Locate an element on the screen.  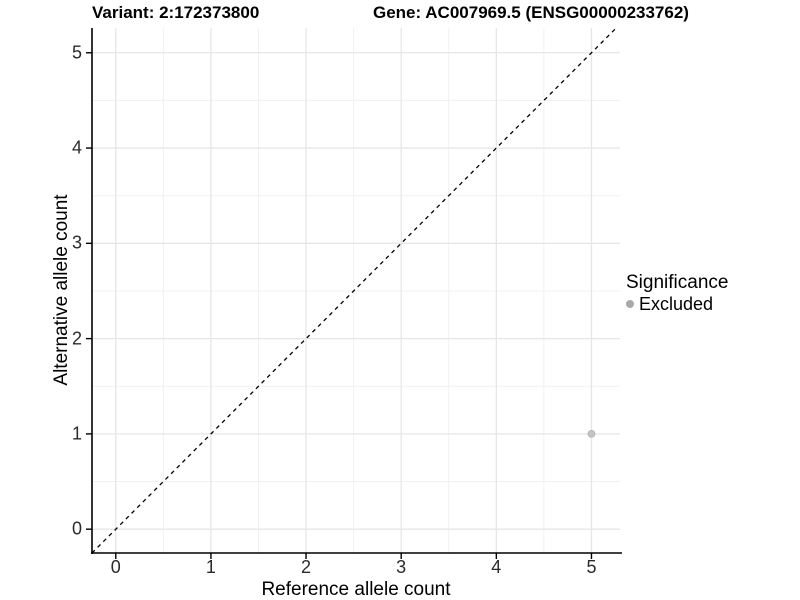
x-tick-label: 1 is located at coordinates (210, 567).